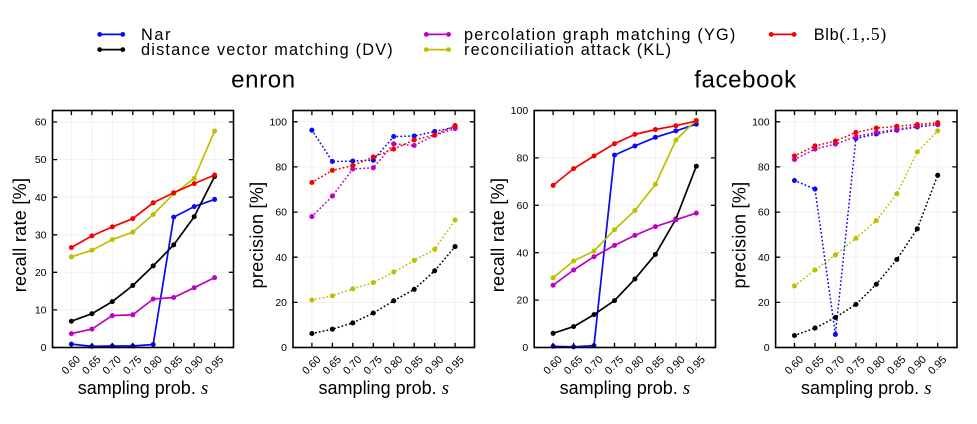 The height and width of the screenshot is (424, 977). Describe the element at coordinates (745, 80) in the screenshot. I see `svg-text: facebook` at that location.